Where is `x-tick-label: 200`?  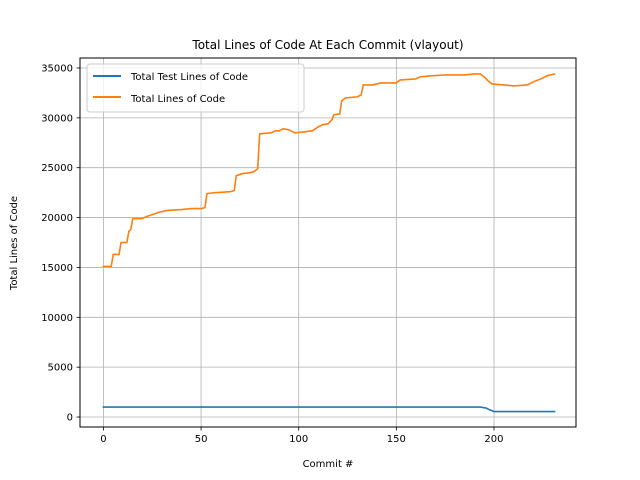
x-tick-label: 200 is located at coordinates (493, 439).